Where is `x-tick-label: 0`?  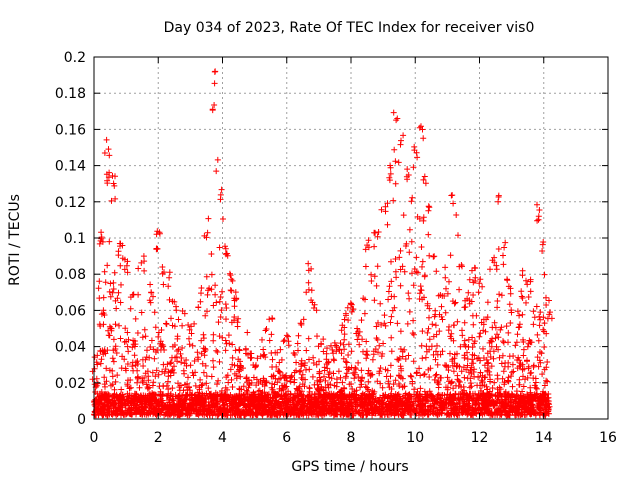
x-tick-label: 0 is located at coordinates (94, 438).